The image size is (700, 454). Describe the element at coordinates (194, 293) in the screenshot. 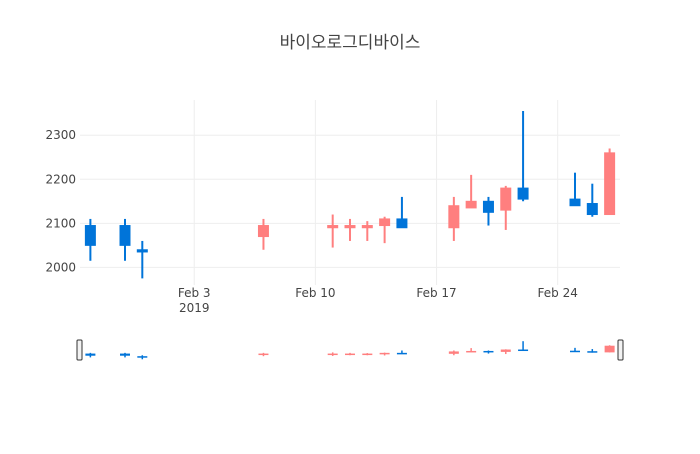

I see `x-tick-label: Feb 3` at that location.